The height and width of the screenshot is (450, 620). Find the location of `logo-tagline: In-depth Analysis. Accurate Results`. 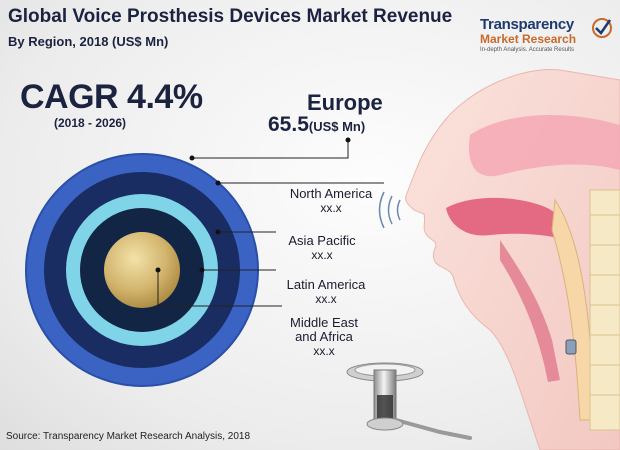

logo-tagline: In-depth Analysis. Accurate Results is located at coordinates (527, 50).